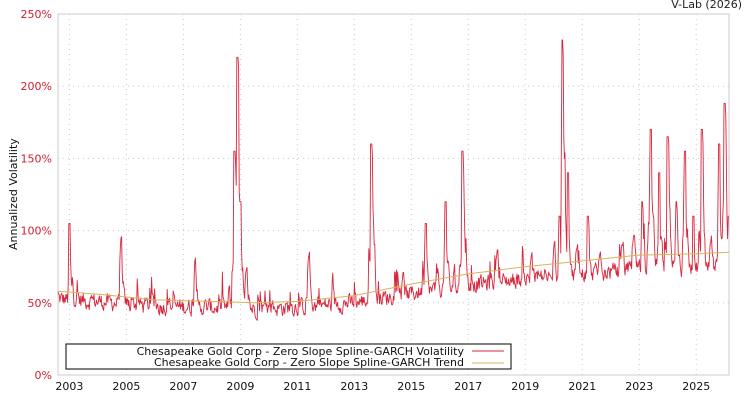 The width and height of the screenshot is (750, 400). I want to click on trend-line, so click(393, 277).